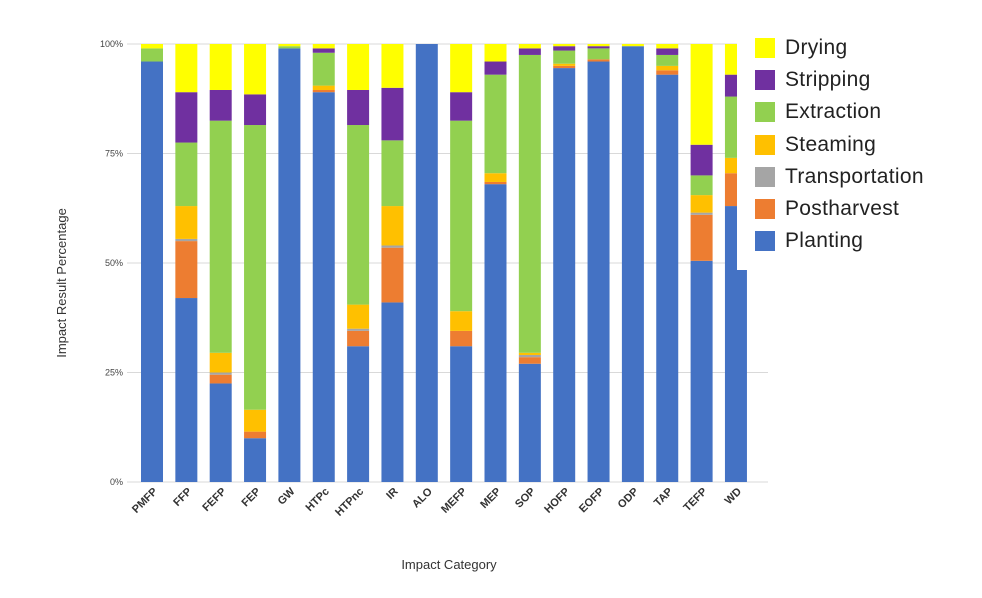 This screenshot has width=982, height=598. I want to click on x-tick-label: PMFP, so click(145, 501).